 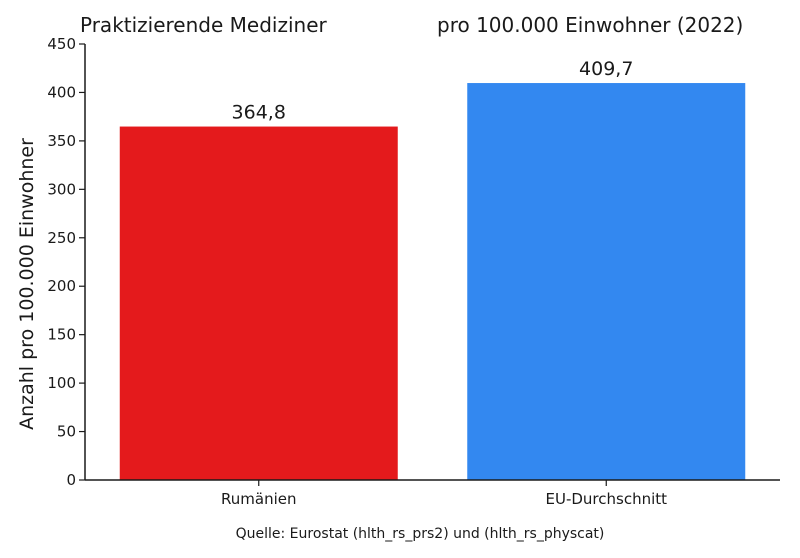 I want to click on x-tick-label: Rumänien, so click(x=258, y=499).